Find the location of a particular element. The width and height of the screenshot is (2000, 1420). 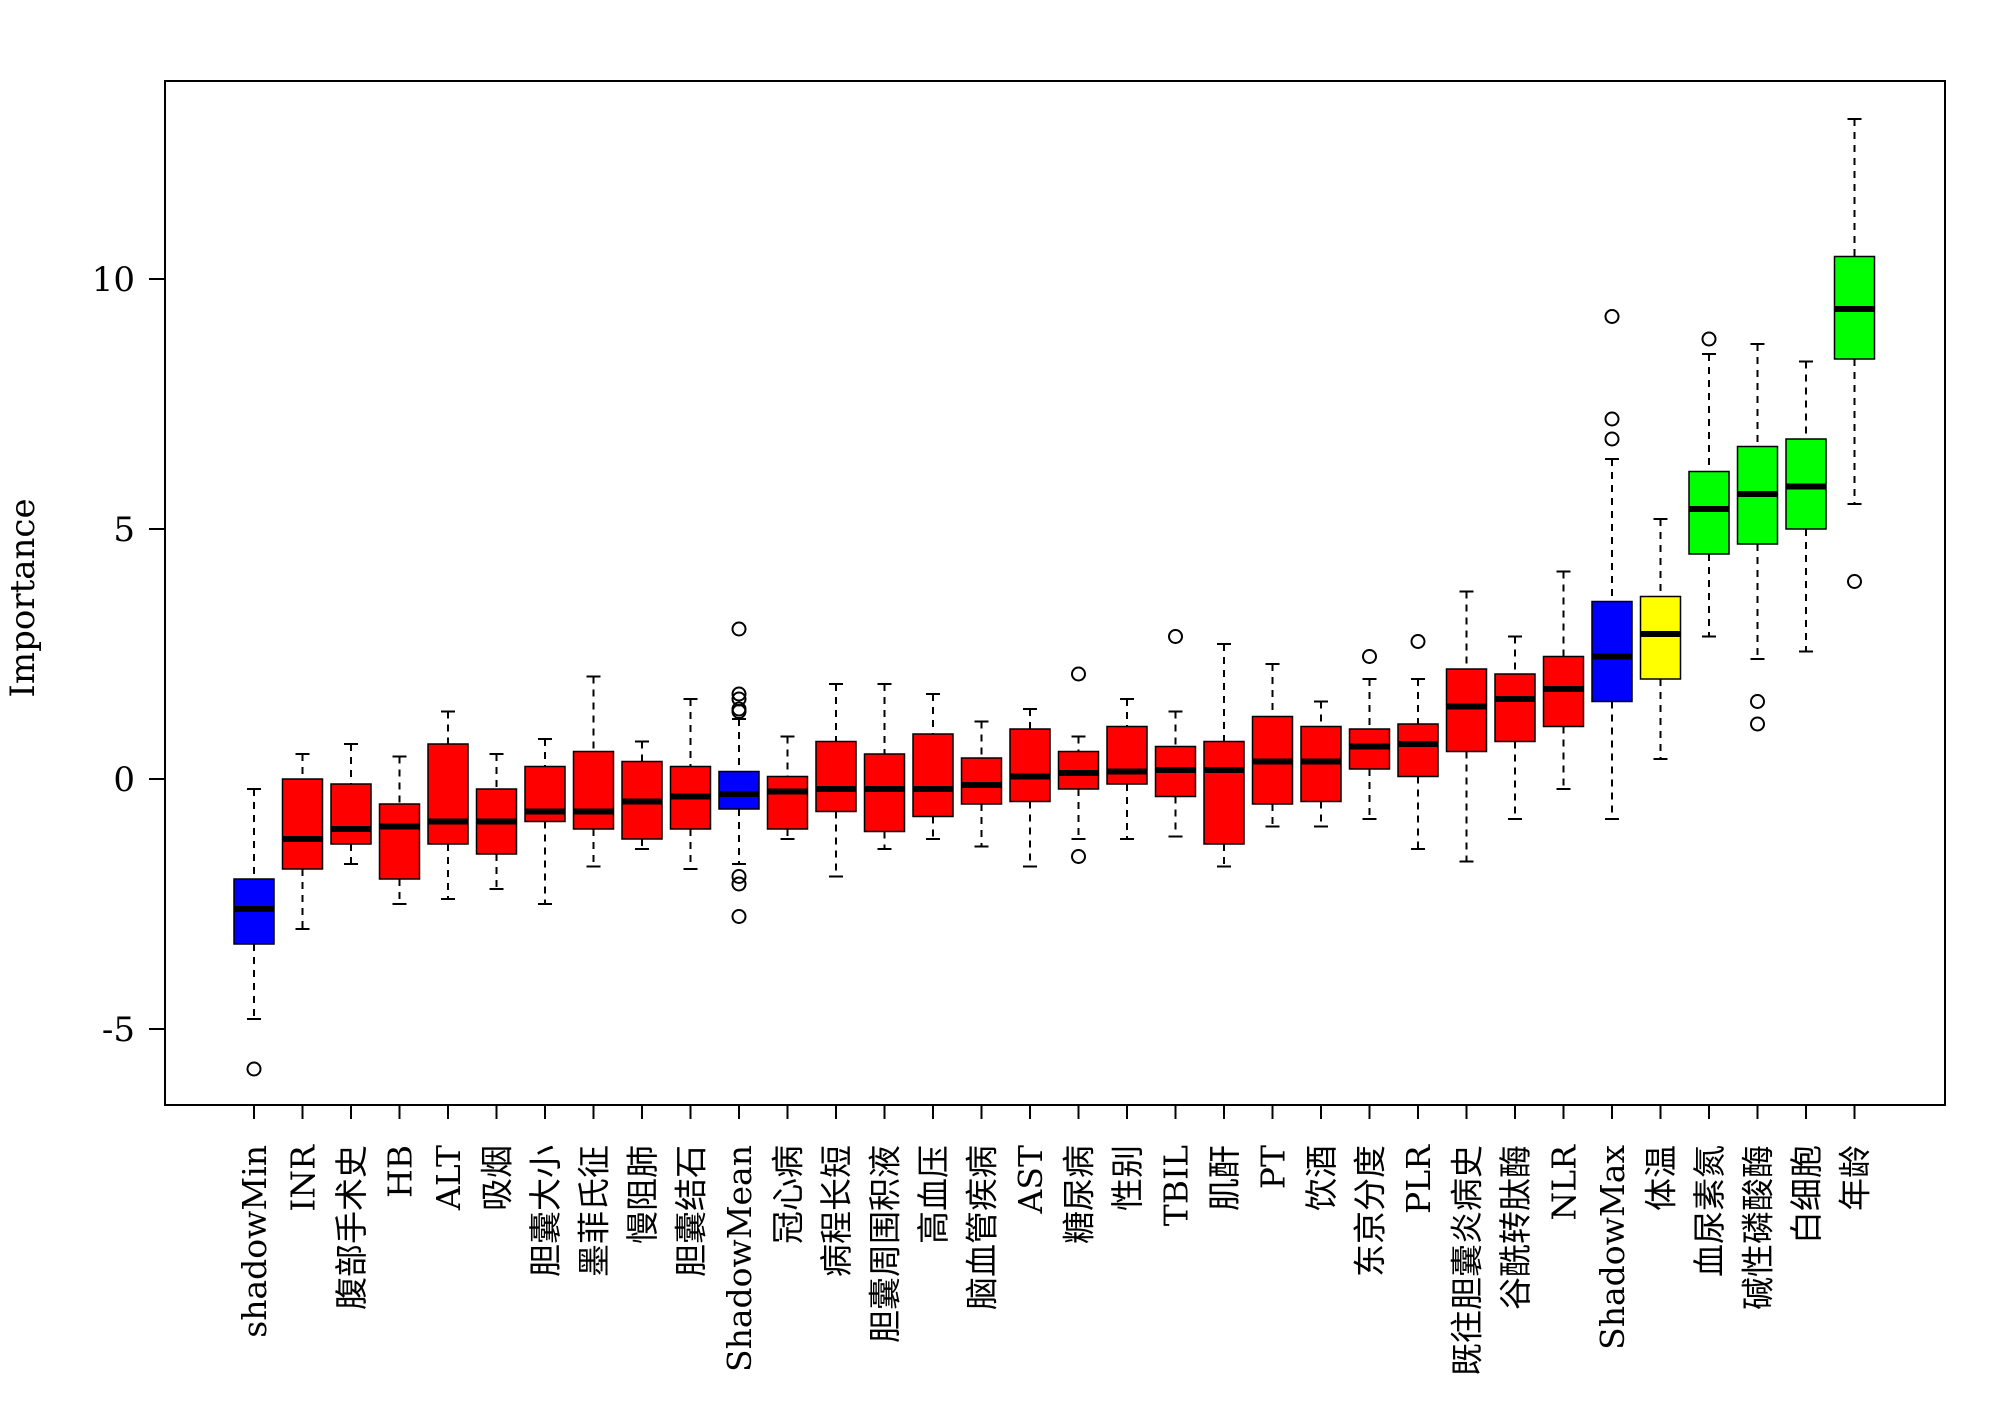

x-tick-label: 肌酐 is located at coordinates (1224, 1178).